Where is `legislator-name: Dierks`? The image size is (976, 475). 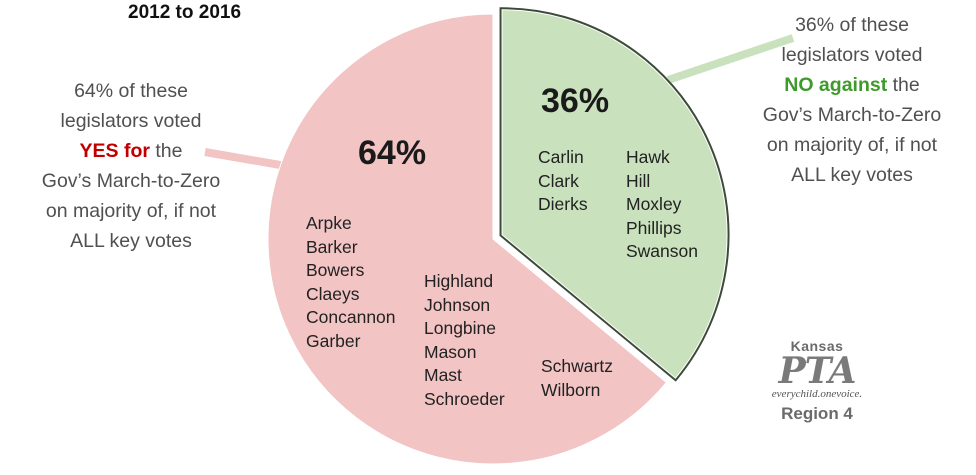
legislator-name: Dierks is located at coordinates (563, 204).